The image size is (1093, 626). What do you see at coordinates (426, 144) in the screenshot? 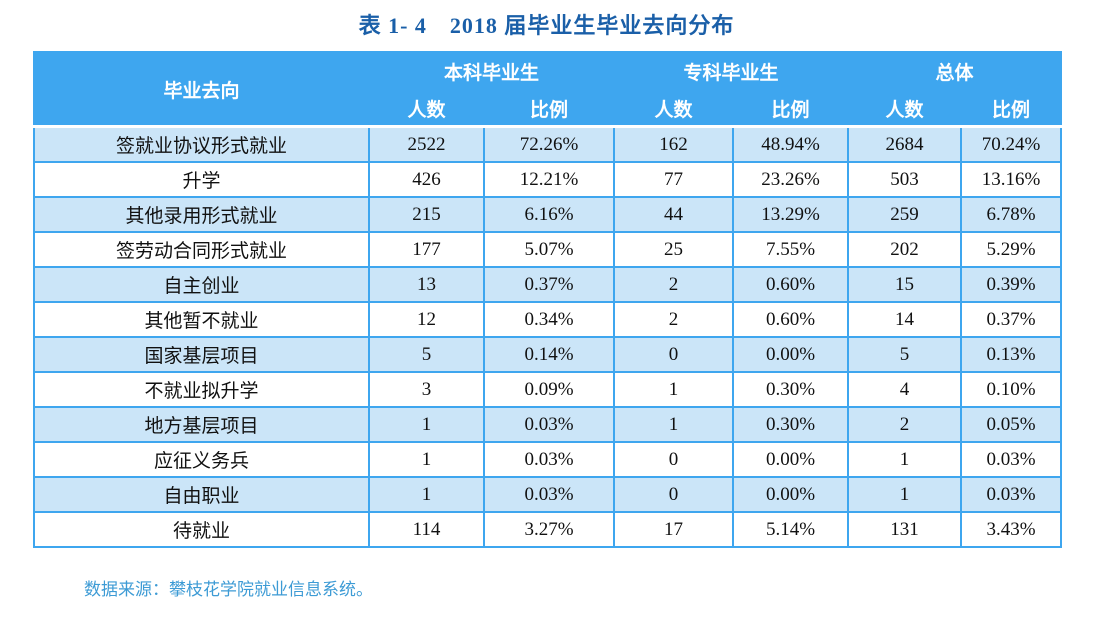
I see `value-cell: 2522` at bounding box center [426, 144].